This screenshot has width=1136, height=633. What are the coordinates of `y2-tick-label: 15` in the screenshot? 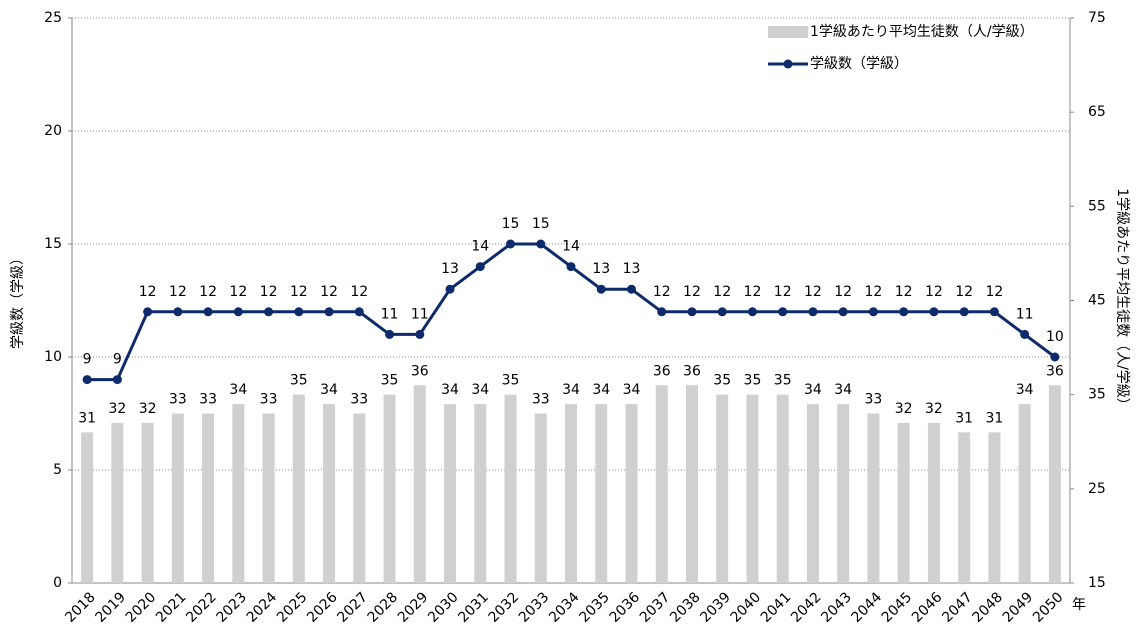 It's located at (1097, 583).